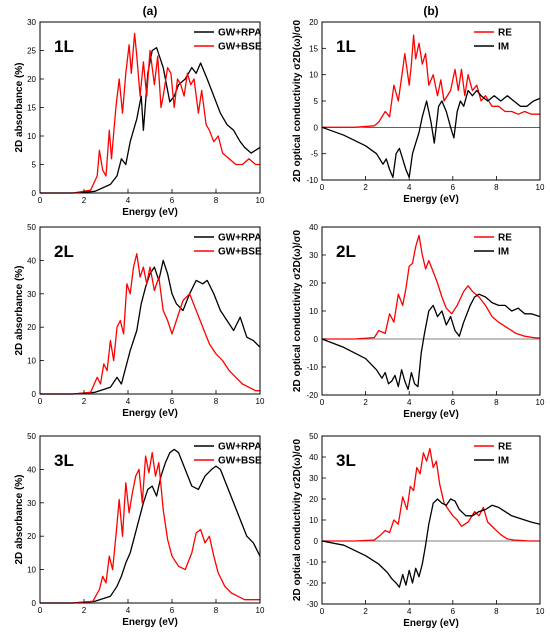 The width and height of the screenshot is (550, 638). What do you see at coordinates (453, 611) in the screenshot?
I see `p5-x-tick-label: 6` at bounding box center [453, 611].